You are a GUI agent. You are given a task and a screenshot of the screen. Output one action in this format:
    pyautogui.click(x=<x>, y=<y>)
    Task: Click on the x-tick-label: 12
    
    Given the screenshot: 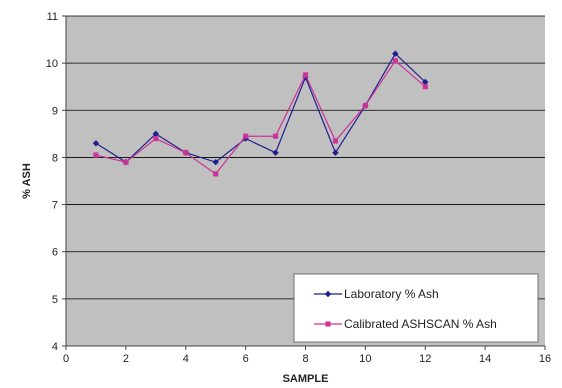 What is the action you would take?
    pyautogui.click(x=425, y=359)
    